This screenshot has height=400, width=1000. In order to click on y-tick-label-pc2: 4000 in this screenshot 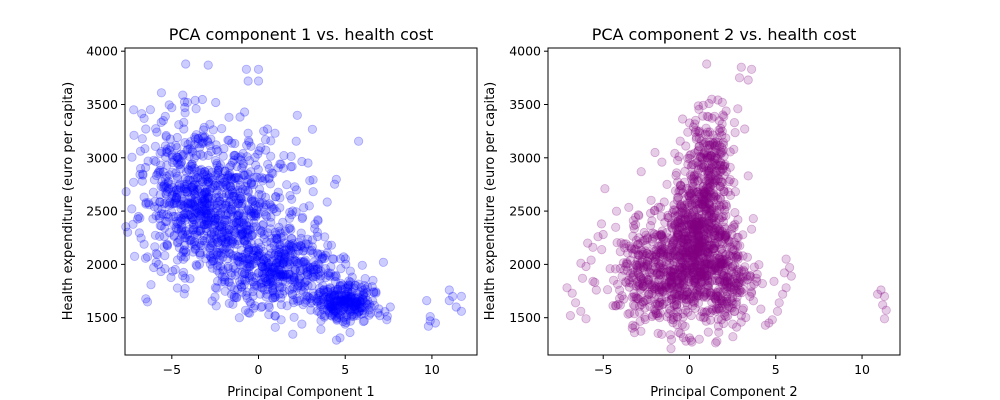, I will do `click(525, 51)`.